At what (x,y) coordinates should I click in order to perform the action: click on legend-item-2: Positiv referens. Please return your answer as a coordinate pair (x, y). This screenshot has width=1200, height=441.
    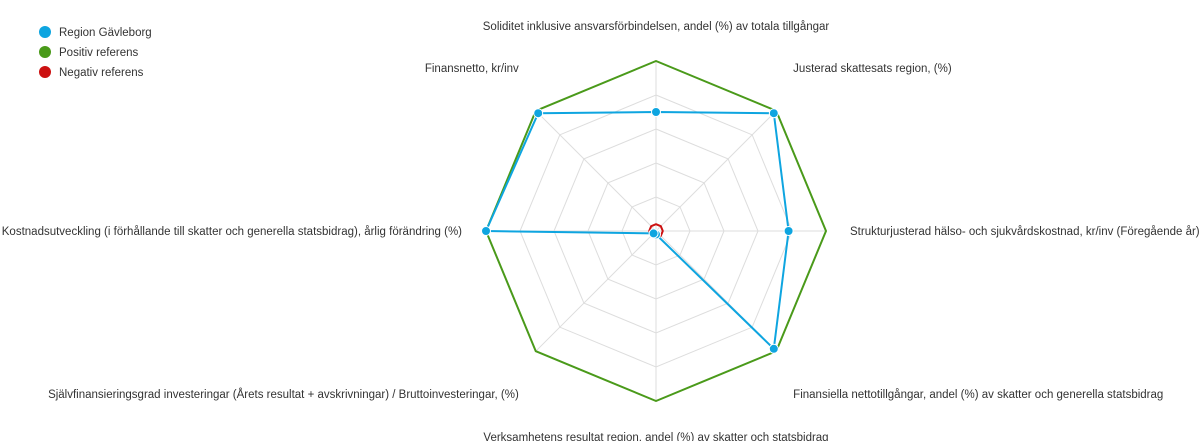
    Looking at the image, I should click on (89, 52).